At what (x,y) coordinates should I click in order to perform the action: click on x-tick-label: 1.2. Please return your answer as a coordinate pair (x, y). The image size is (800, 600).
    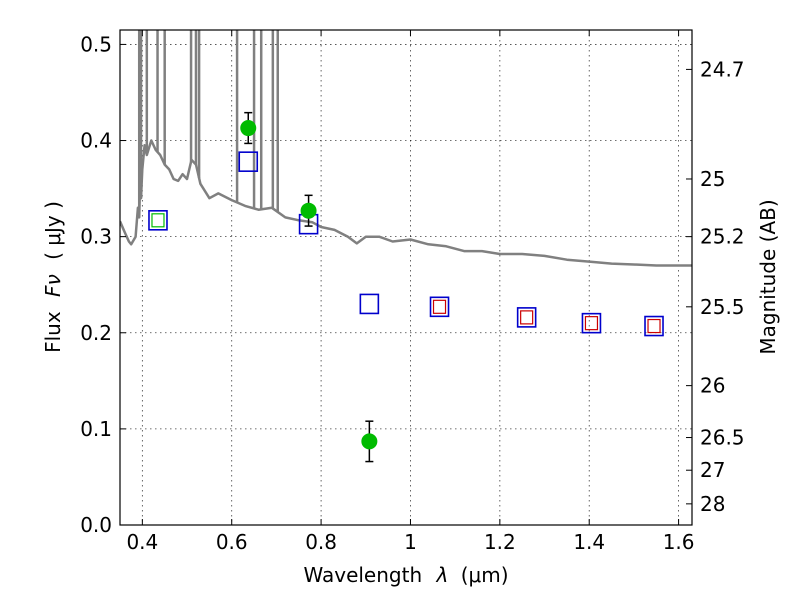
    Looking at the image, I should click on (500, 542).